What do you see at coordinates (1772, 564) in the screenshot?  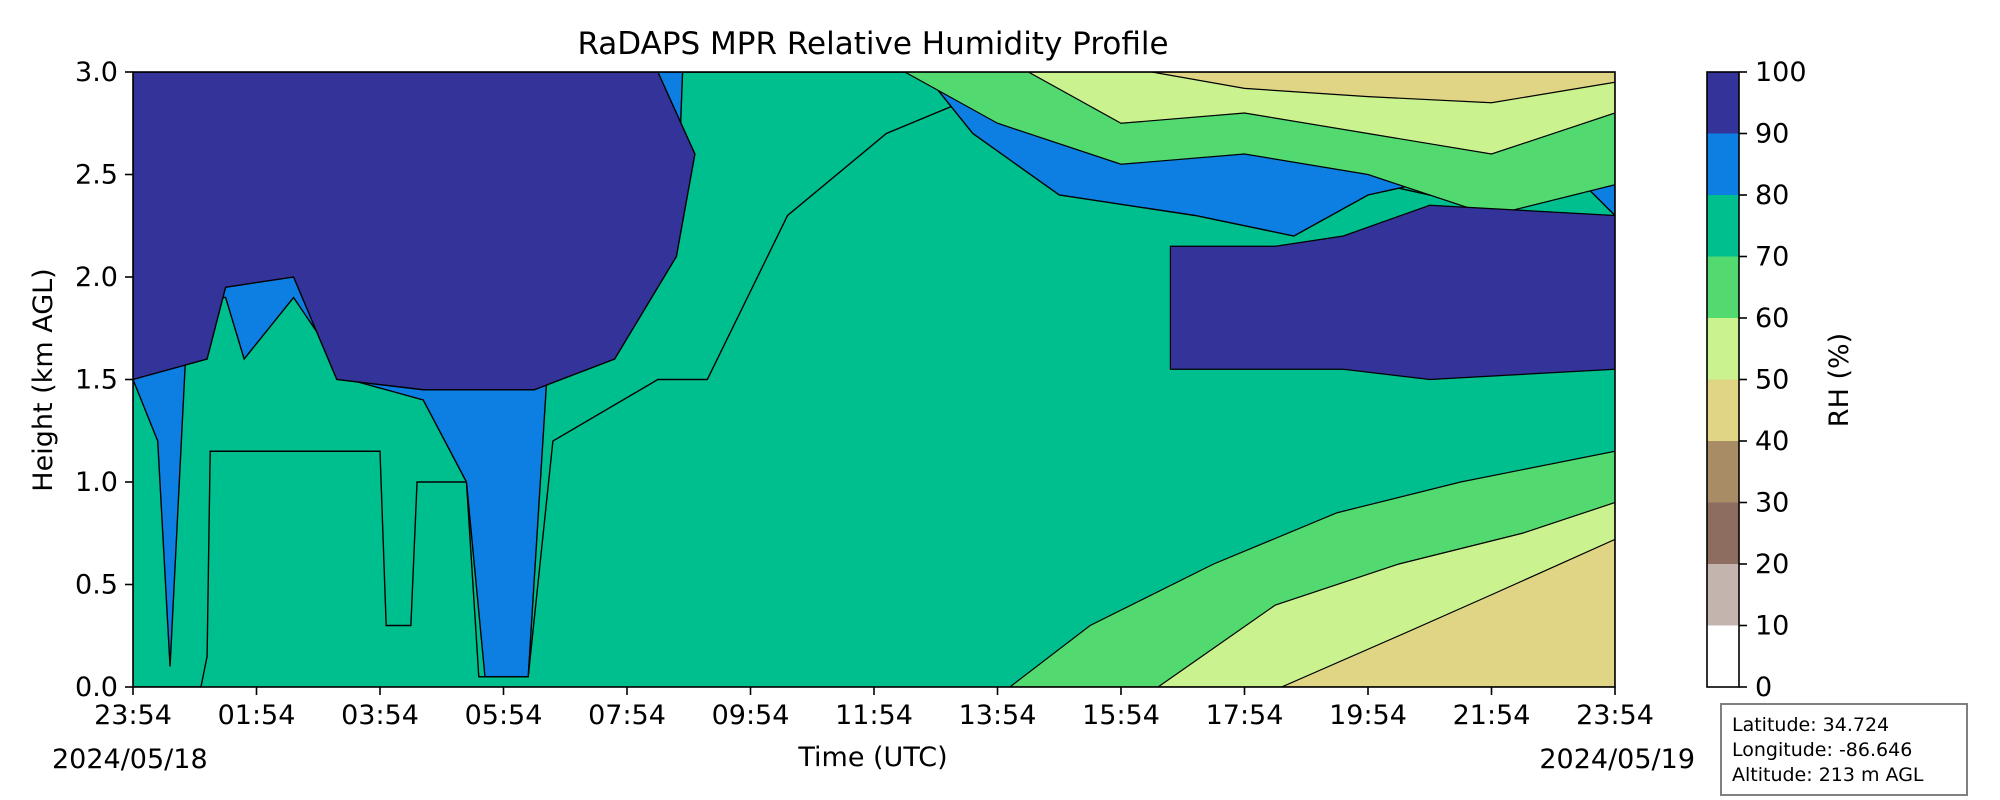 I see `colorbar-tick-label: 20` at bounding box center [1772, 564].